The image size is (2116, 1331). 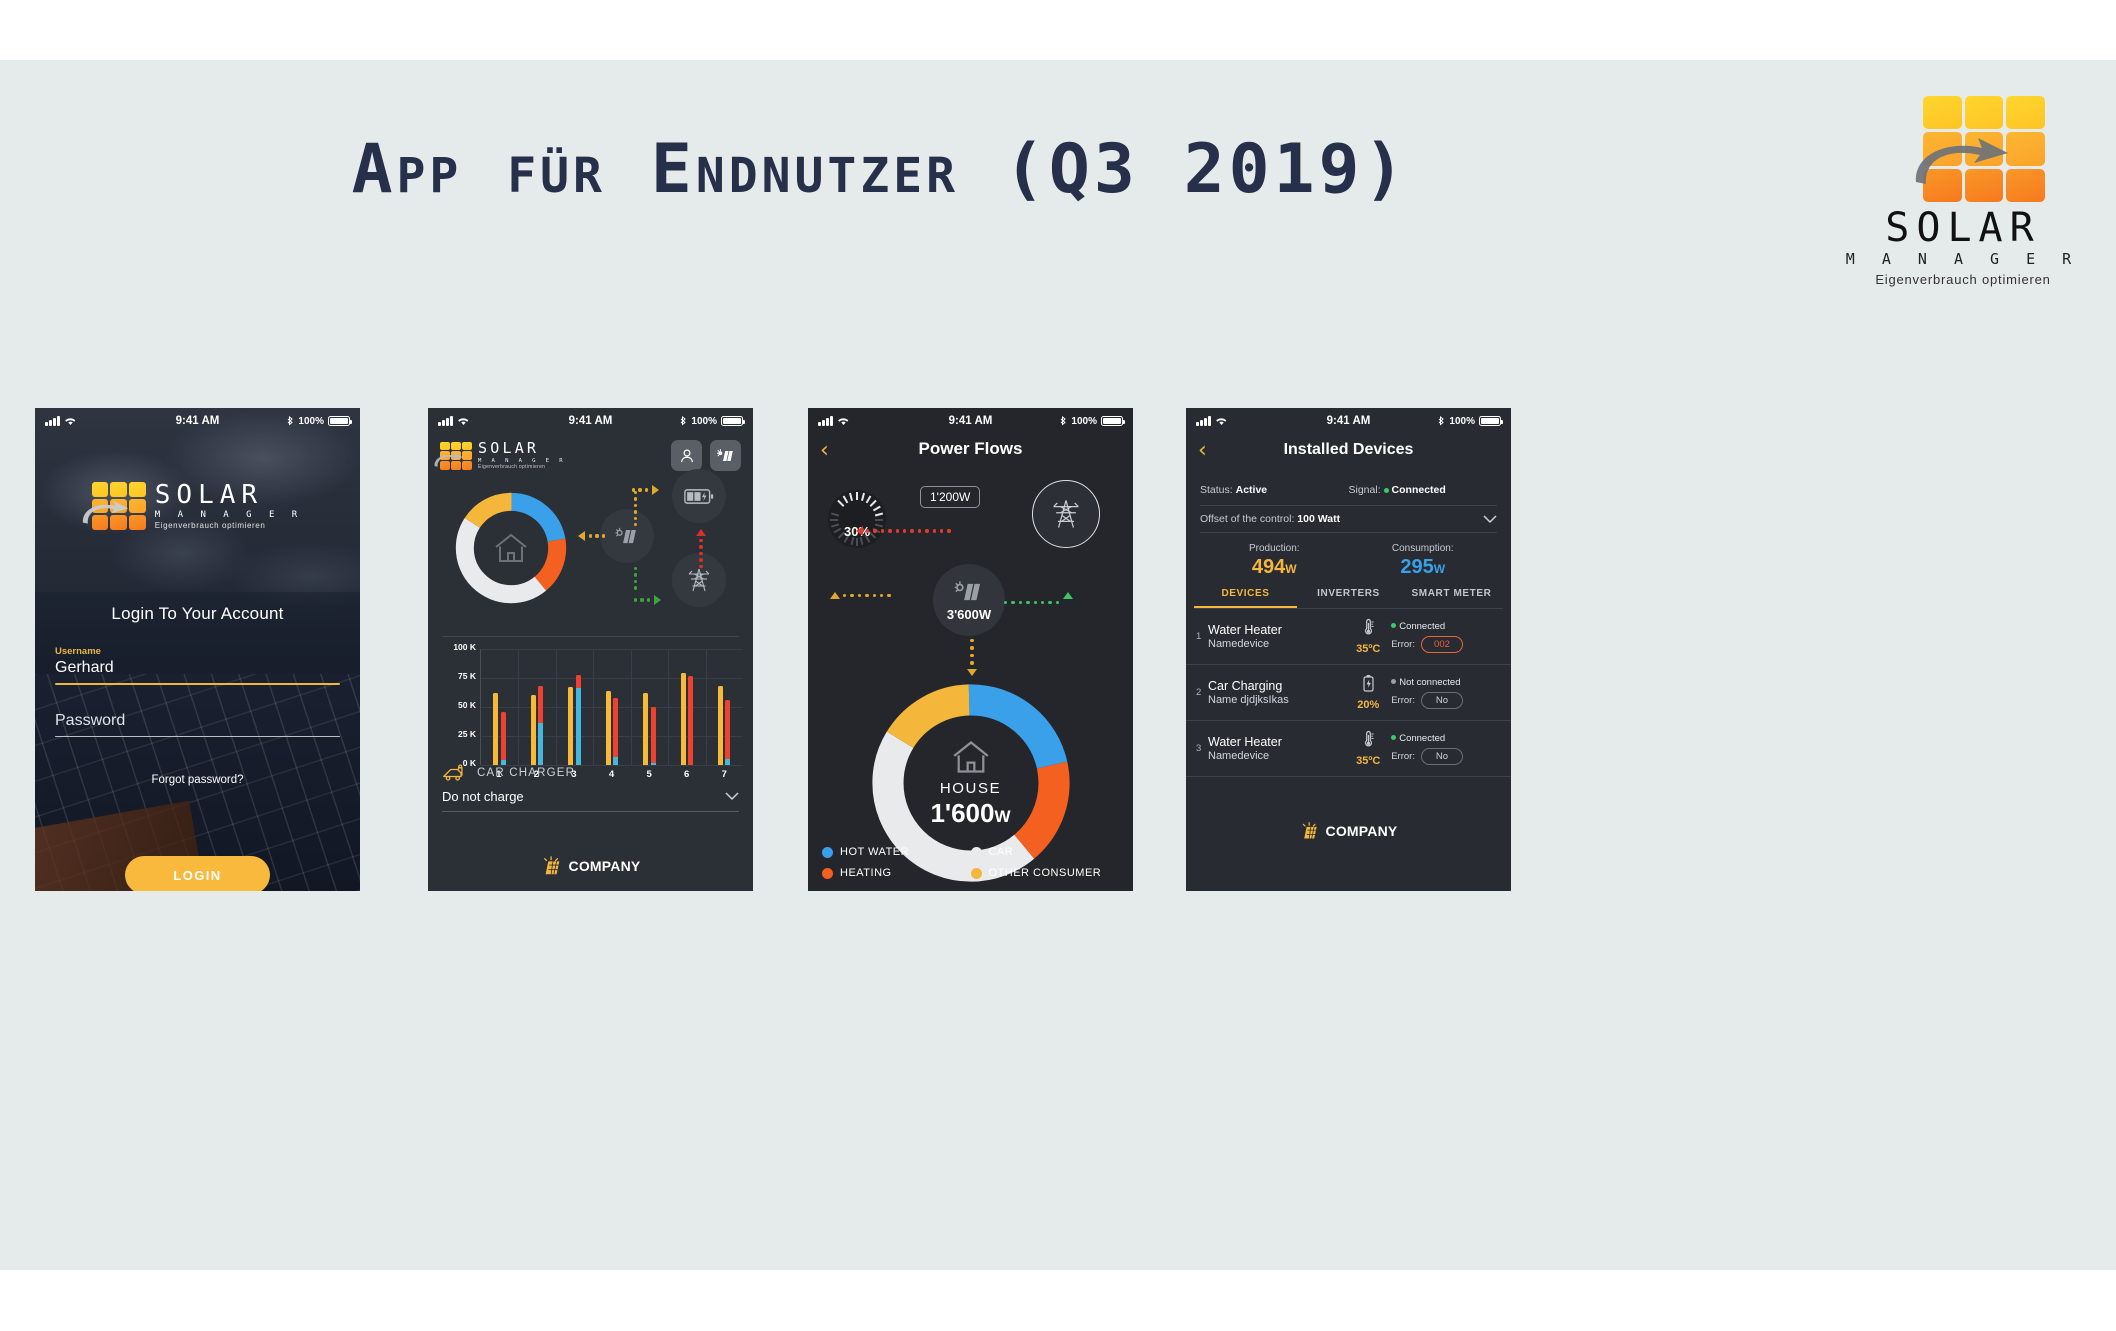 I want to click on tab-devices: DEVICES, so click(x=1245, y=598).